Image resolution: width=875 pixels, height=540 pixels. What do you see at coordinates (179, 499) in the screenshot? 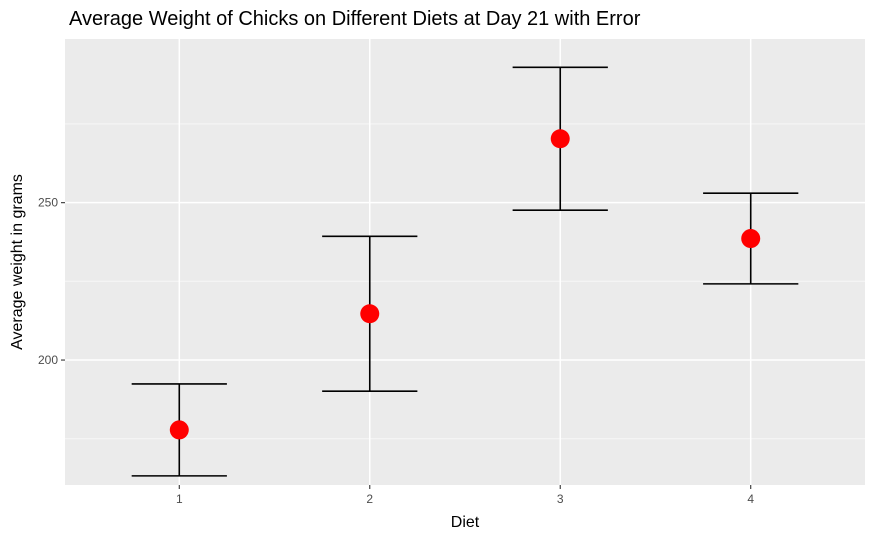
I see `x-tick-label: 1` at bounding box center [179, 499].